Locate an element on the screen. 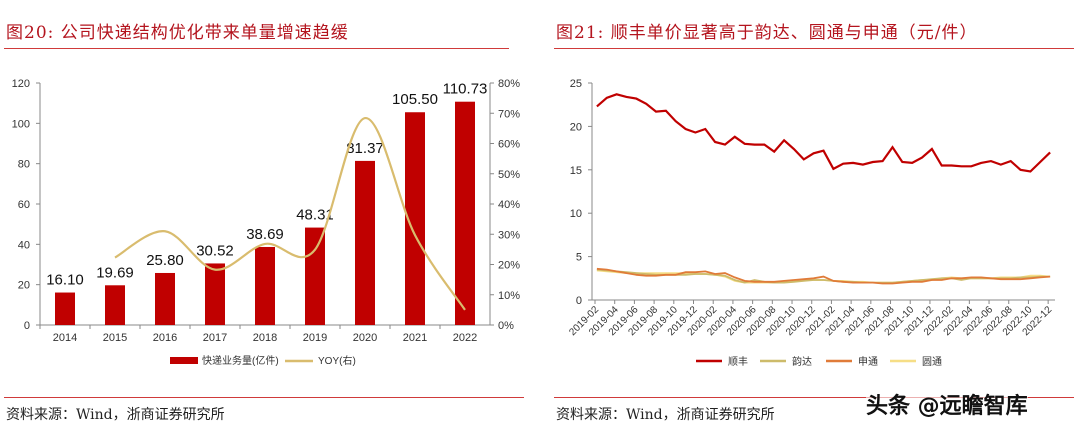 The image size is (1080, 428). right-source: 资料来源：Wind，浙商证券研究所 is located at coordinates (665, 415).